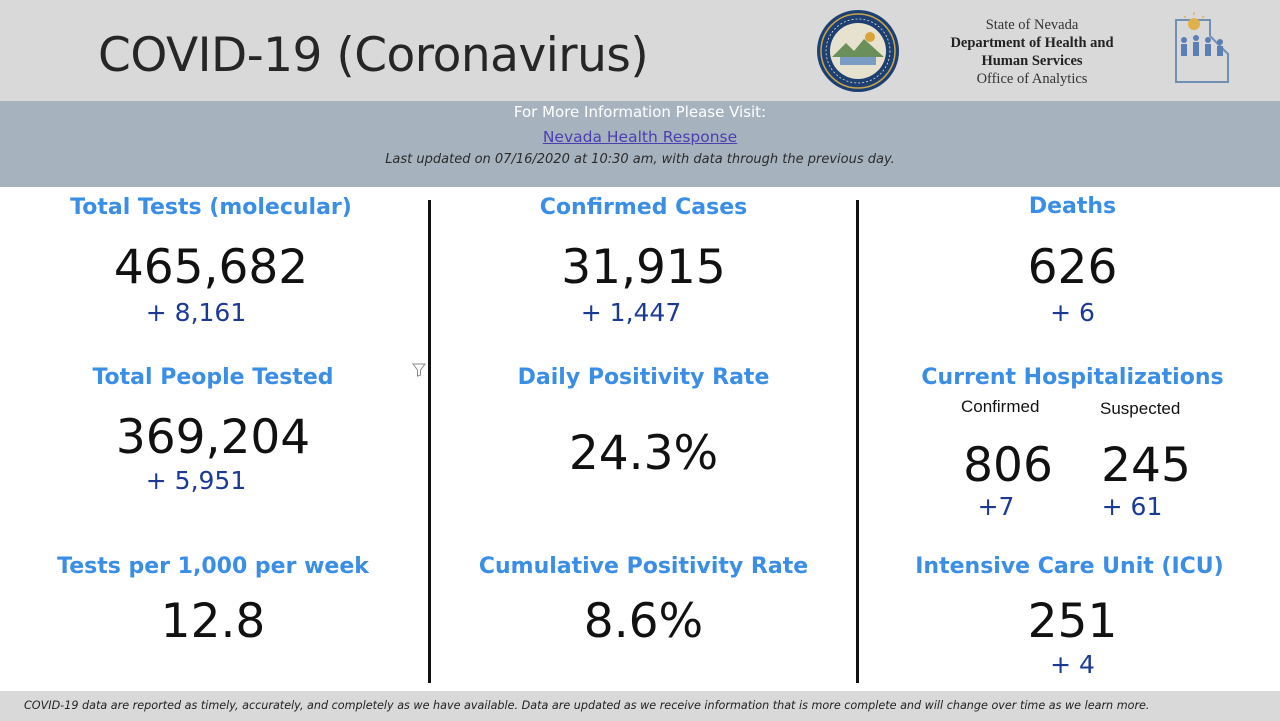  Describe the element at coordinates (213, 377) in the screenshot. I see `total-people-tested-label: Total People Tested` at that location.